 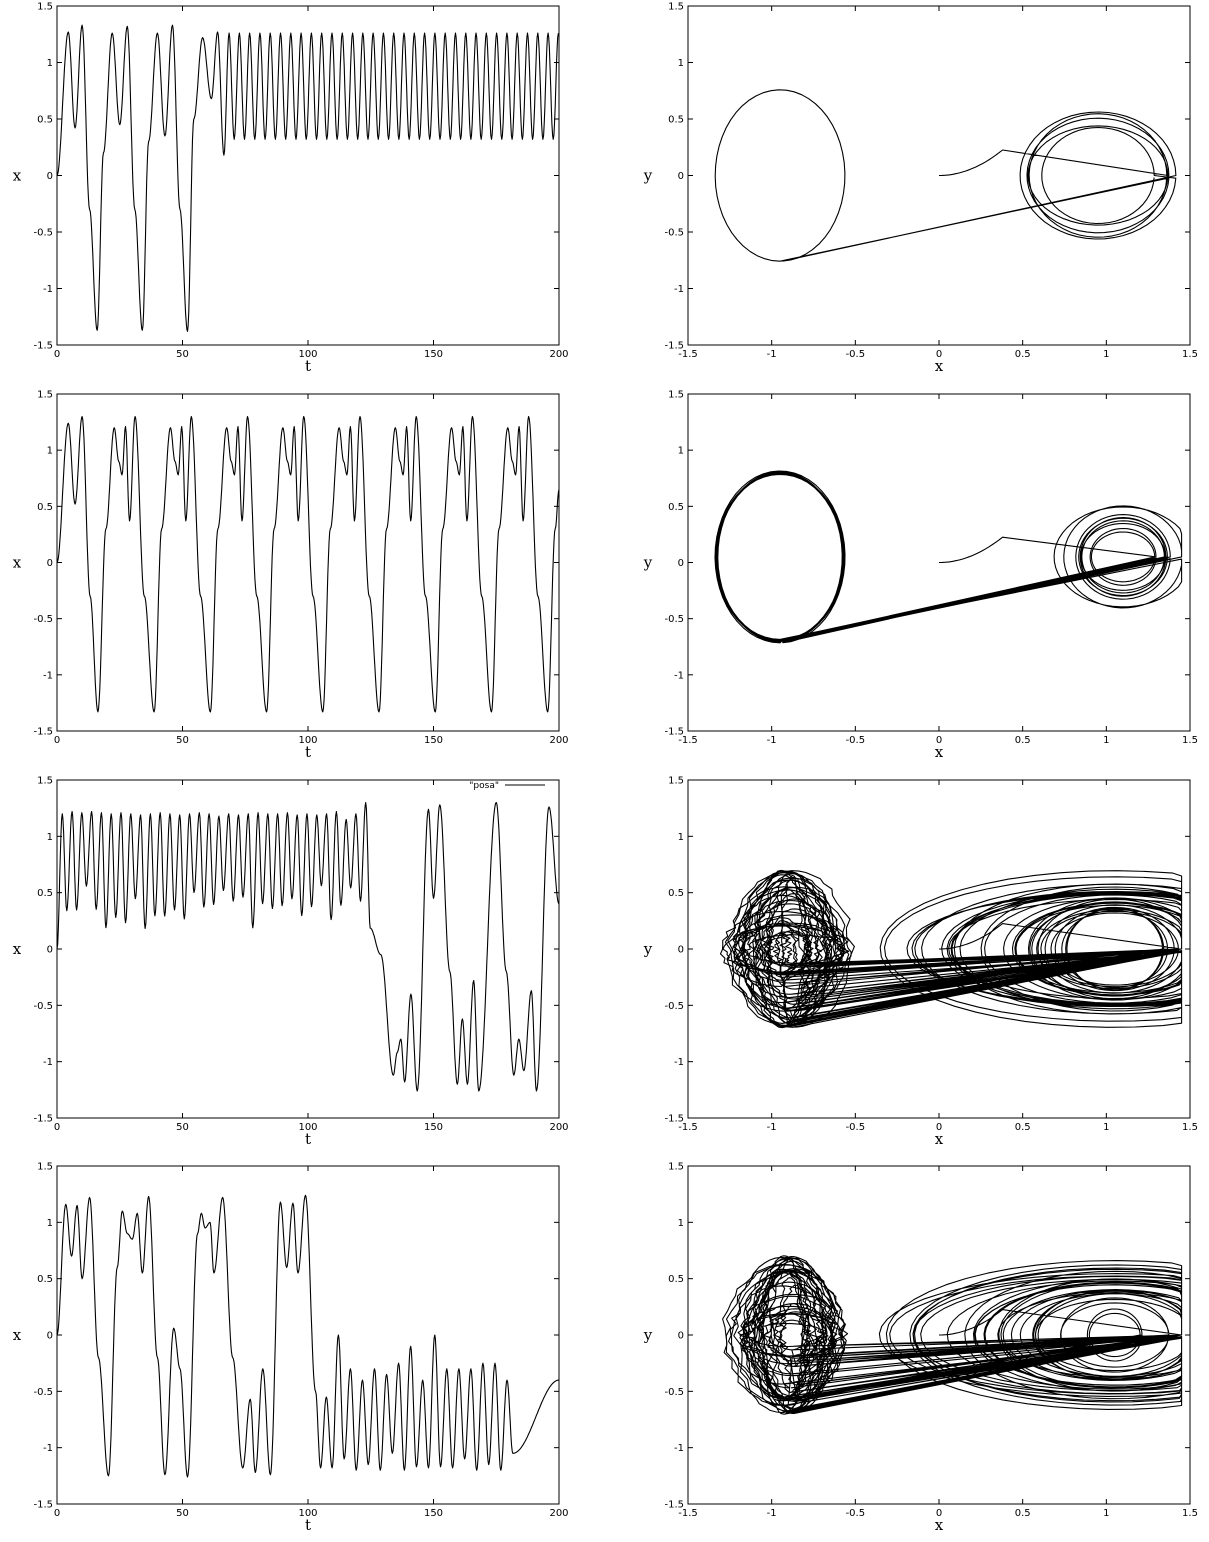 I want to click on series-trace-r2-time, so click(x=308, y=564).